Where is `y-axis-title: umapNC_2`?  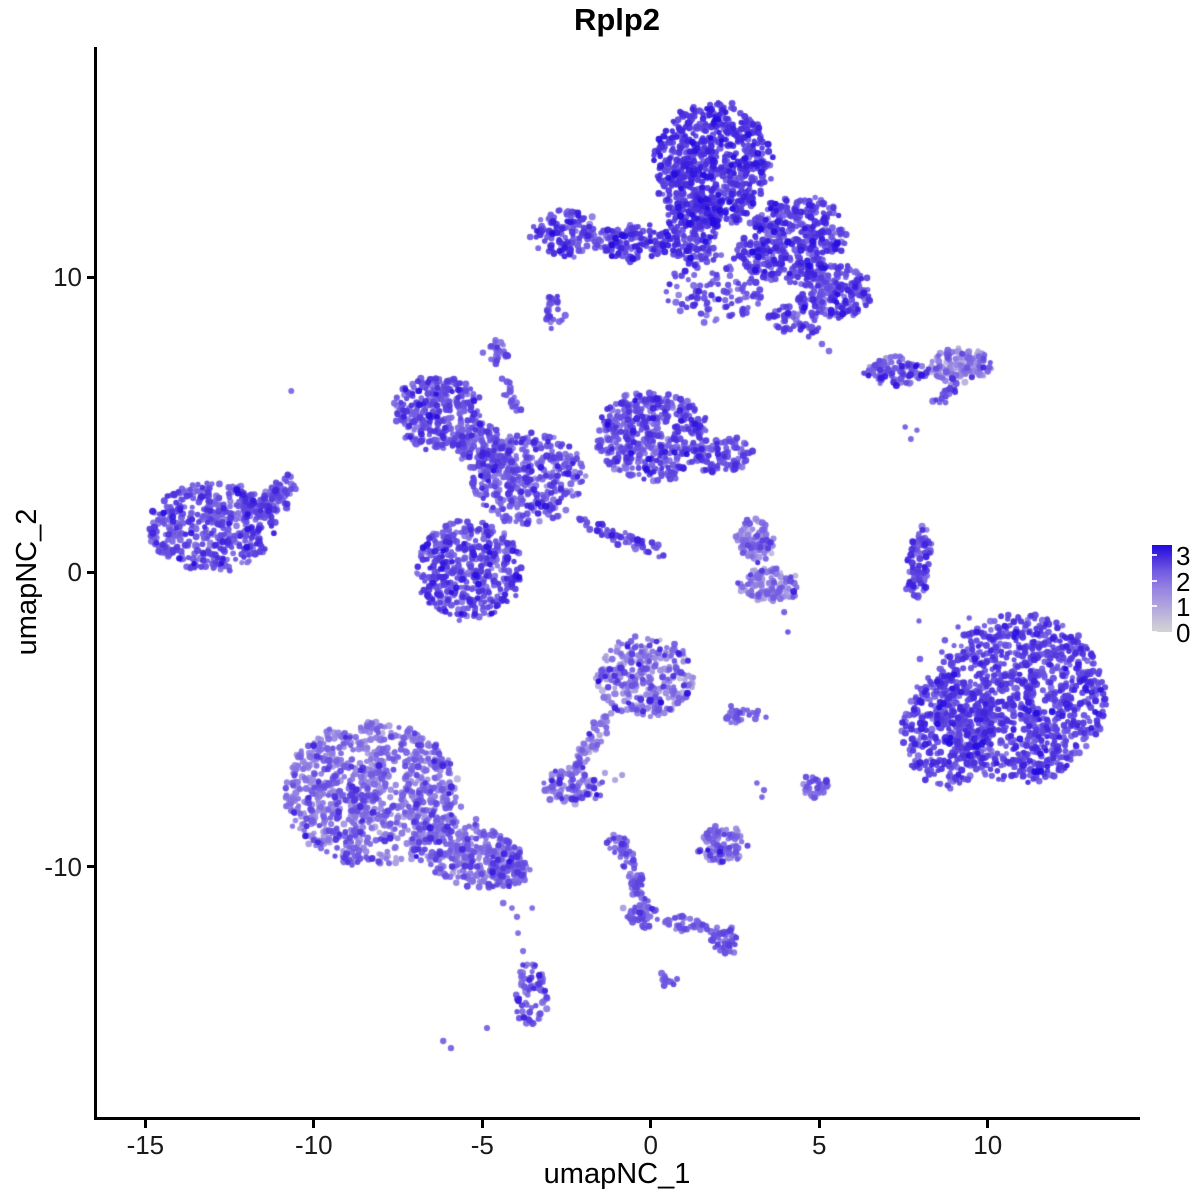
y-axis-title: umapNC_2 is located at coordinates (27, 582).